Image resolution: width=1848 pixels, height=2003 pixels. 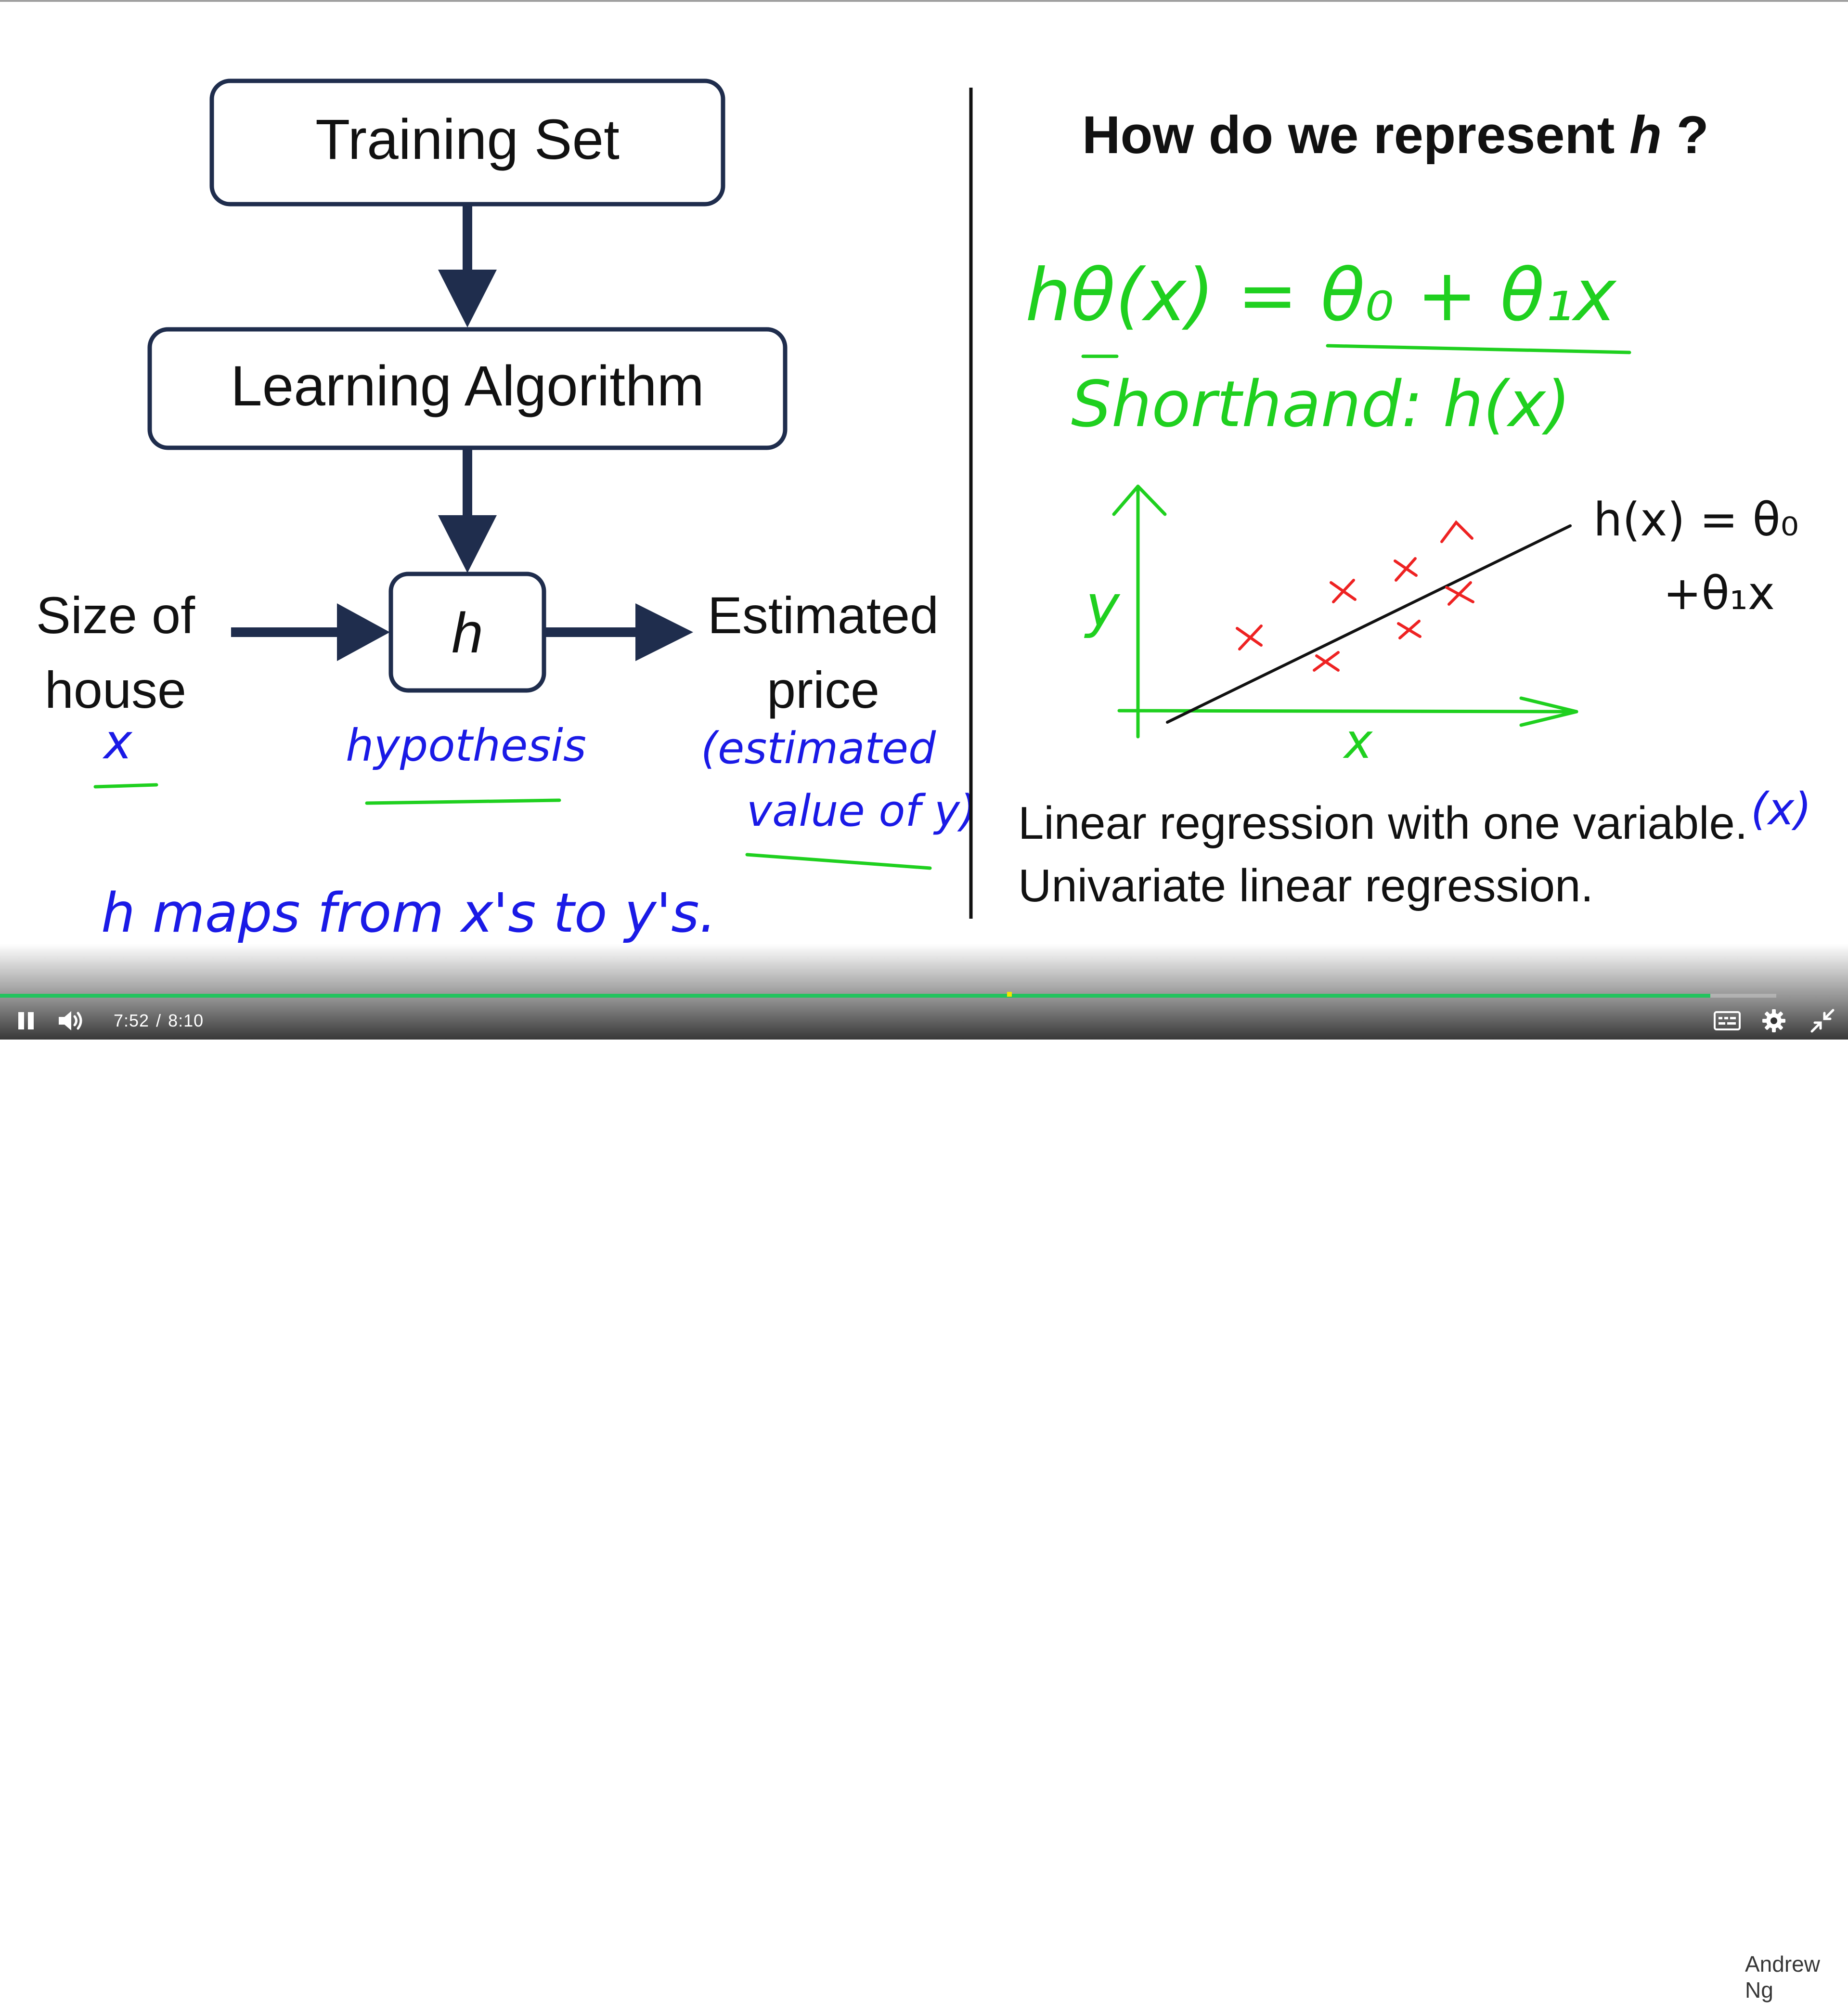 I want to click on pause-icon, so click(x=28, y=1020).